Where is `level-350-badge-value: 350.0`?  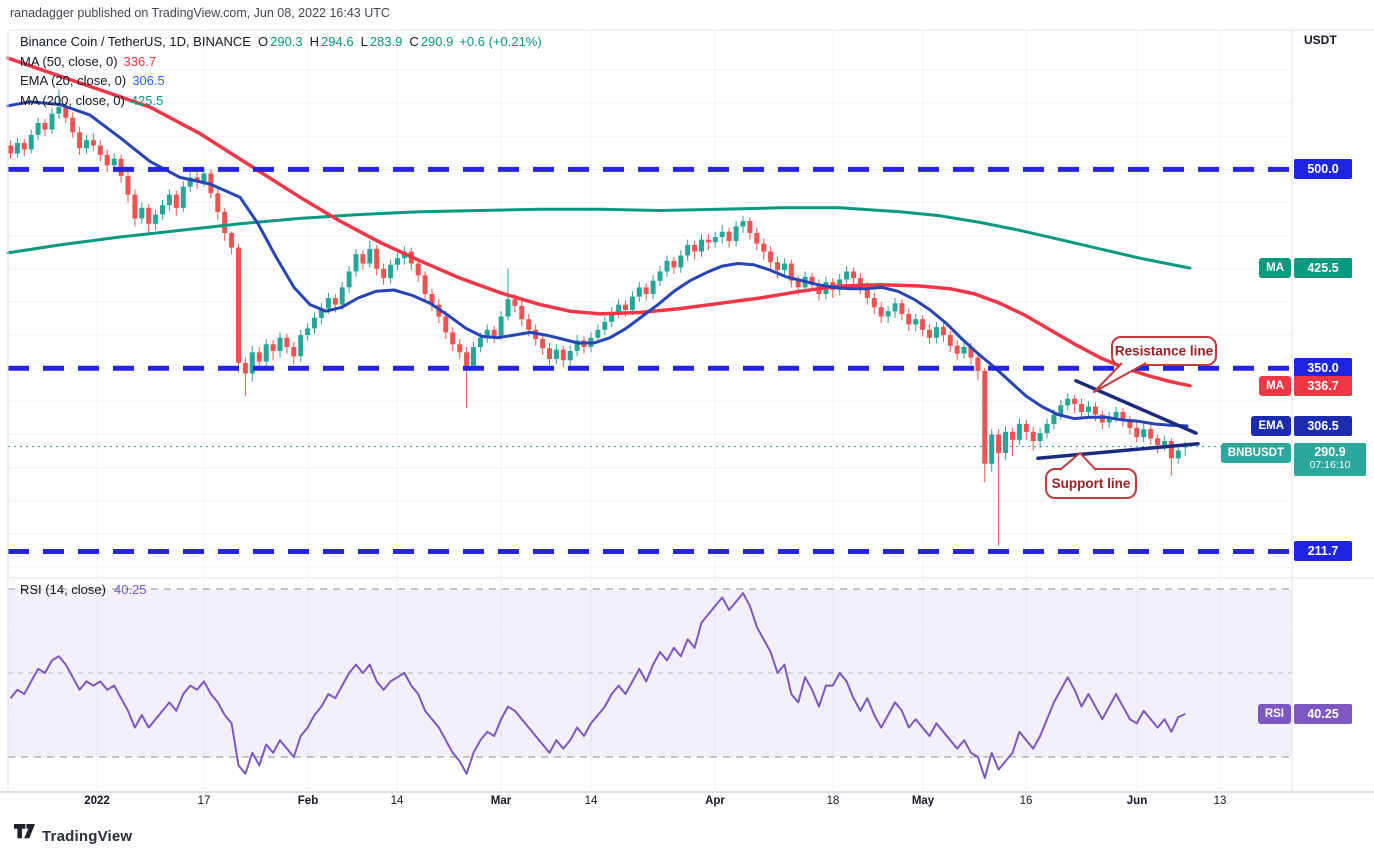 level-350-badge-value: 350.0 is located at coordinates (1323, 368).